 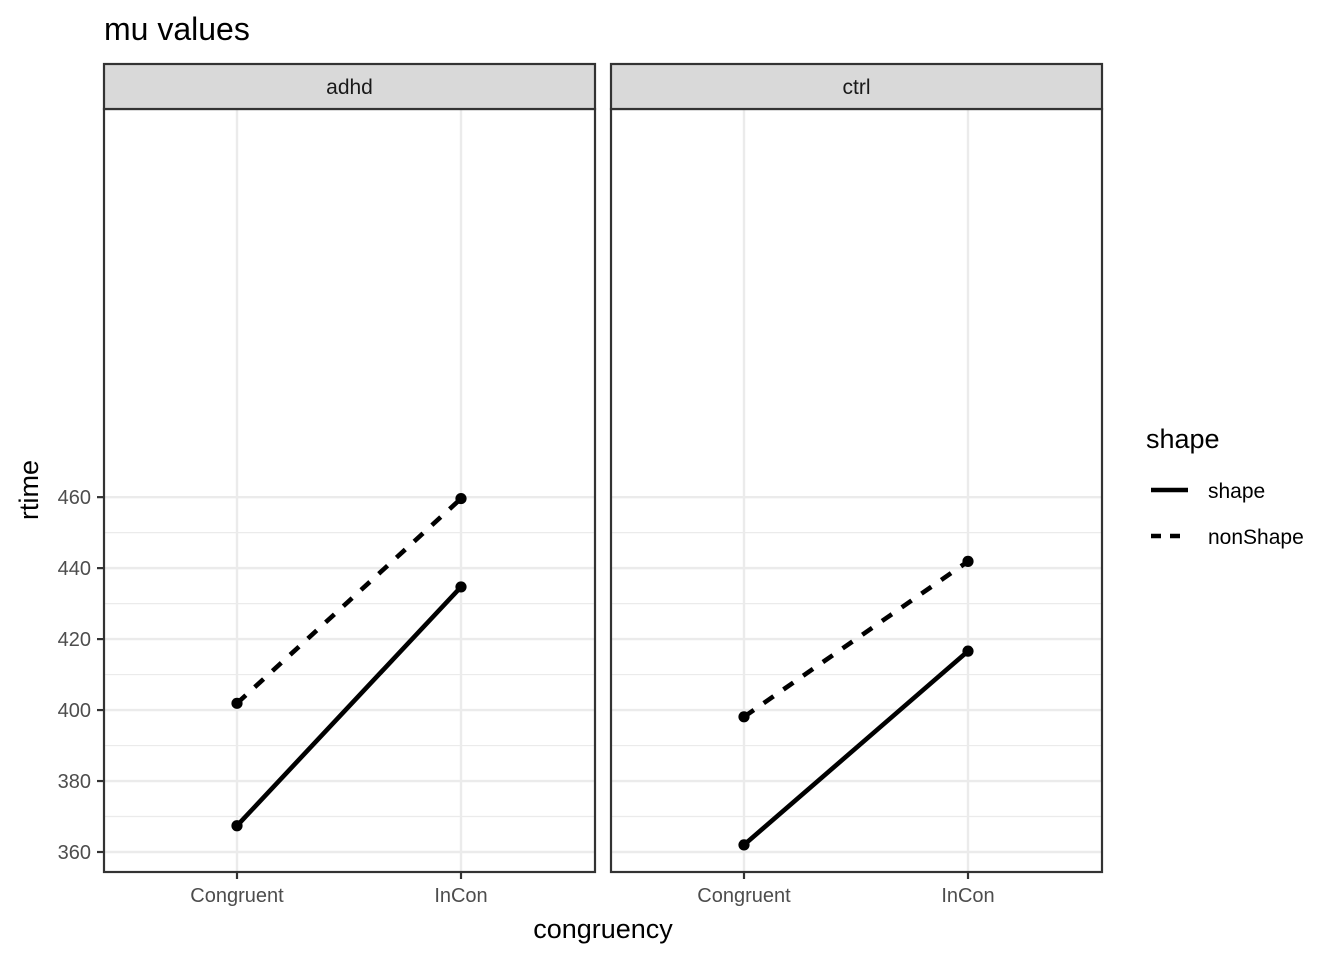 What do you see at coordinates (81, 675) in the screenshot?
I see `y-axis: 360 380 400 420 440 460` at bounding box center [81, 675].